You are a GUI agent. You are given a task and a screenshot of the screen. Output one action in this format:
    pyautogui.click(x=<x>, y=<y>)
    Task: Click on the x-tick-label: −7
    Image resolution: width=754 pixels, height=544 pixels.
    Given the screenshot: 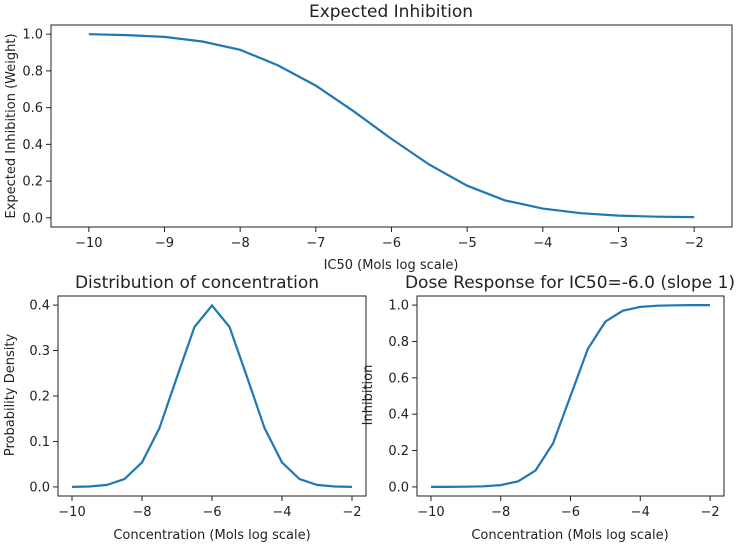 What is the action you would take?
    pyautogui.click(x=315, y=243)
    